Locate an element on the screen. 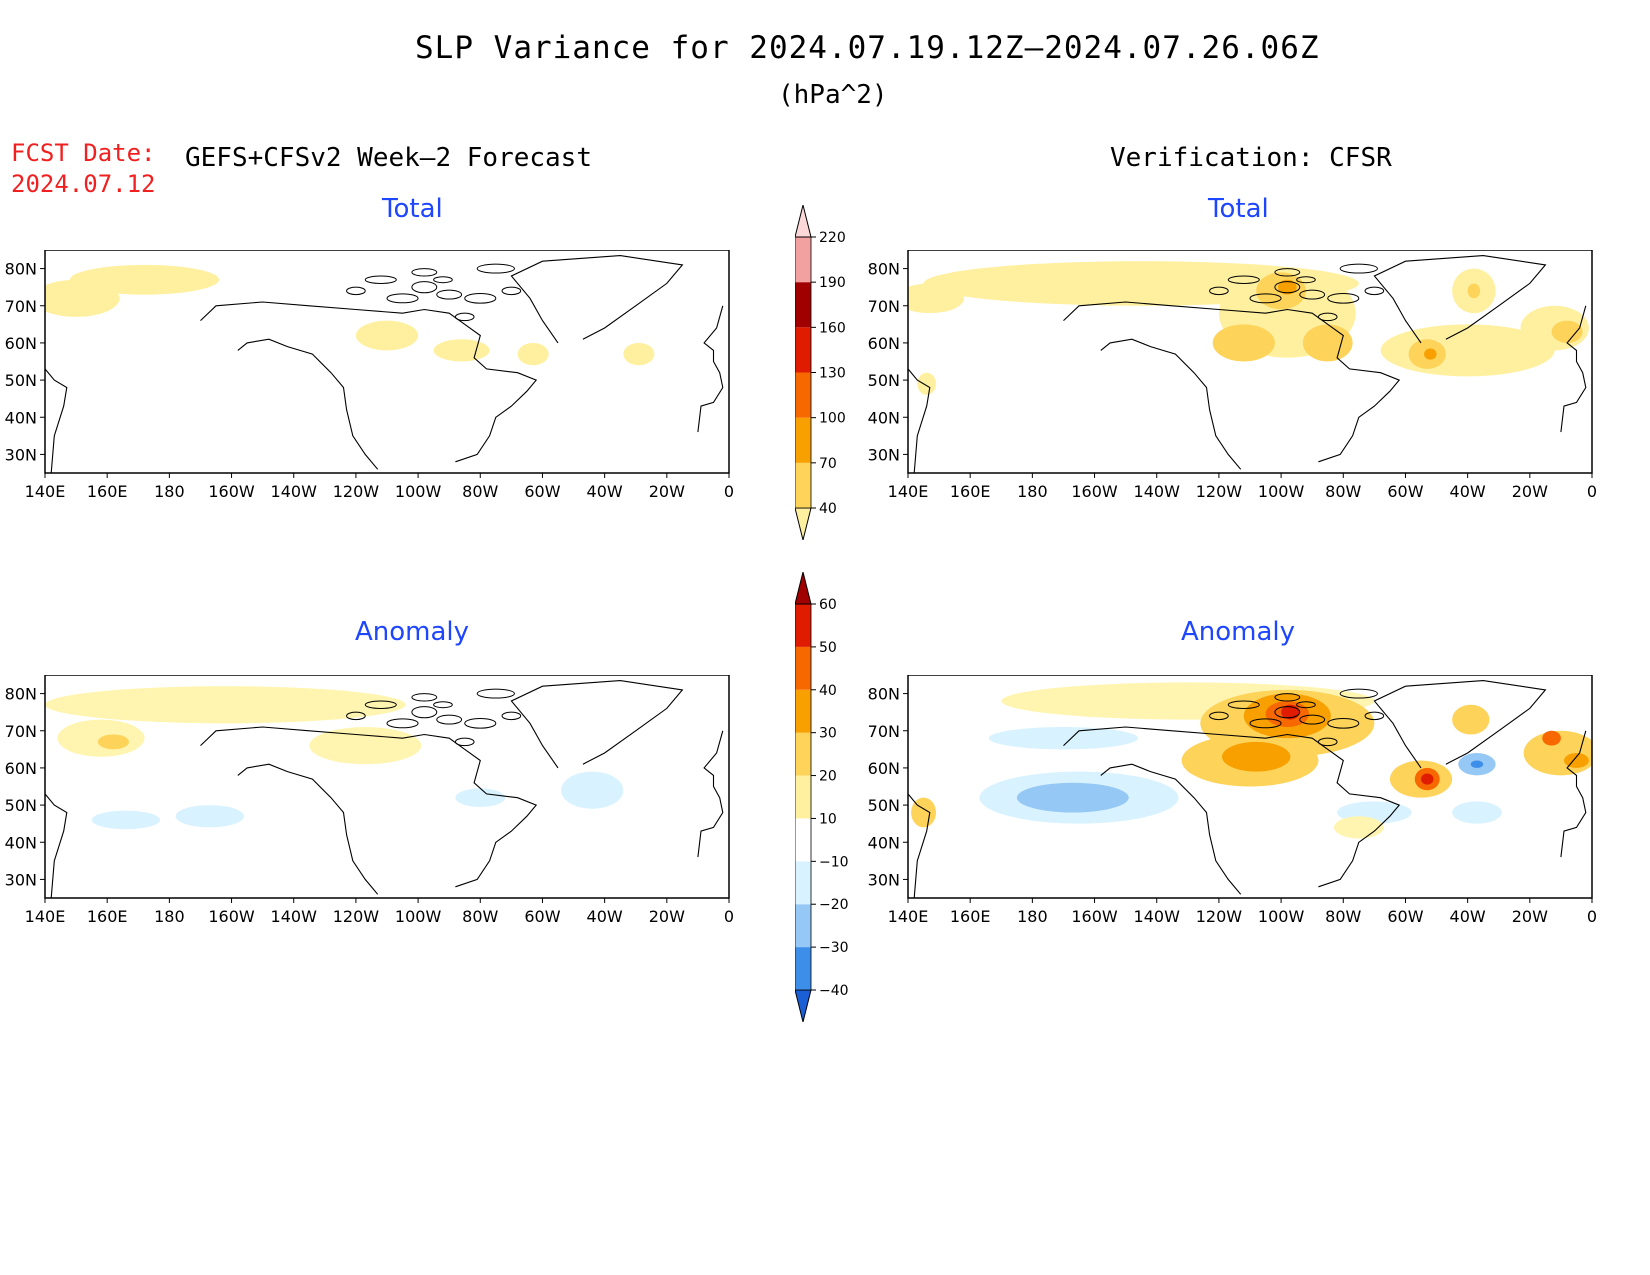 This screenshot has height=1275, width=1650. colorbar-label: −10 is located at coordinates (834, 862).